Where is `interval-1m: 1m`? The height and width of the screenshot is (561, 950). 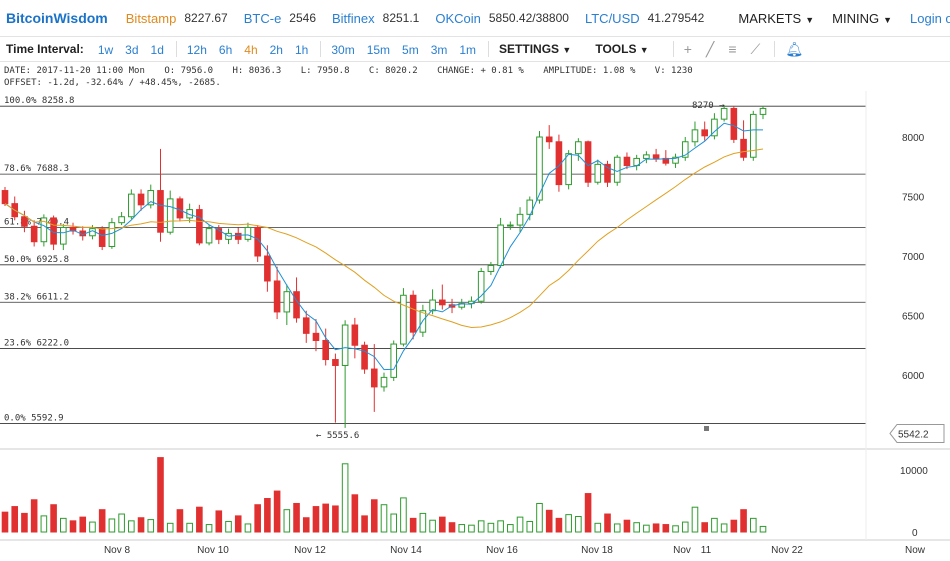 interval-1m: 1m is located at coordinates (468, 49).